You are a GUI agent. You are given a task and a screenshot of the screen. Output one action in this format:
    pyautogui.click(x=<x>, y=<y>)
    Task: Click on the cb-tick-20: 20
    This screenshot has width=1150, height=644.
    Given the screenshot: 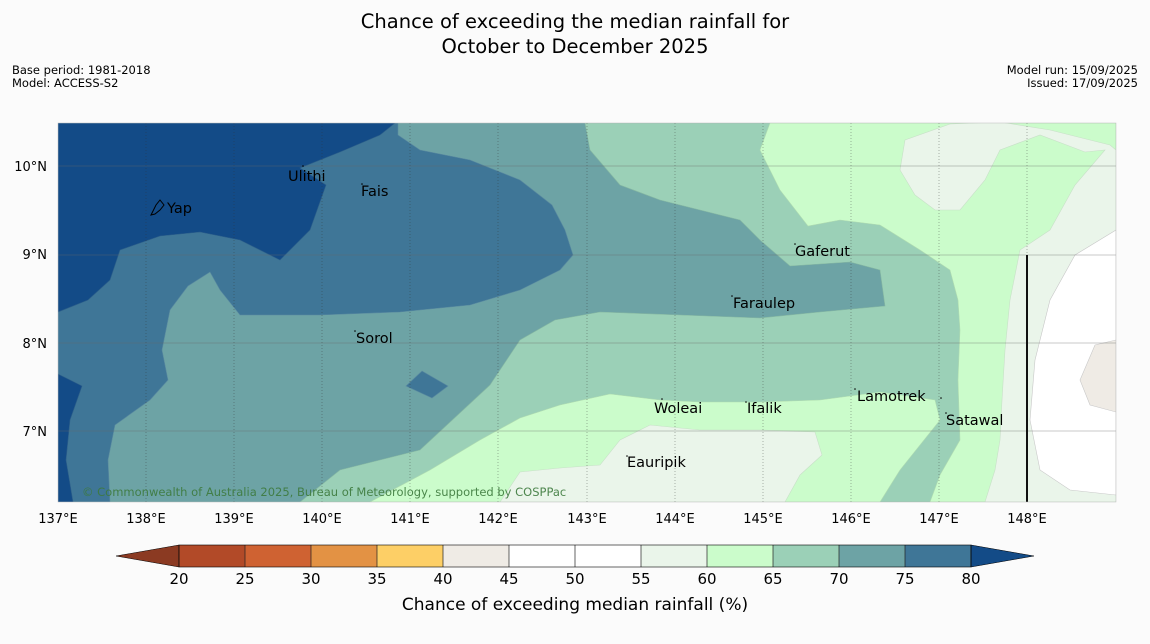 What is the action you would take?
    pyautogui.click(x=178, y=579)
    